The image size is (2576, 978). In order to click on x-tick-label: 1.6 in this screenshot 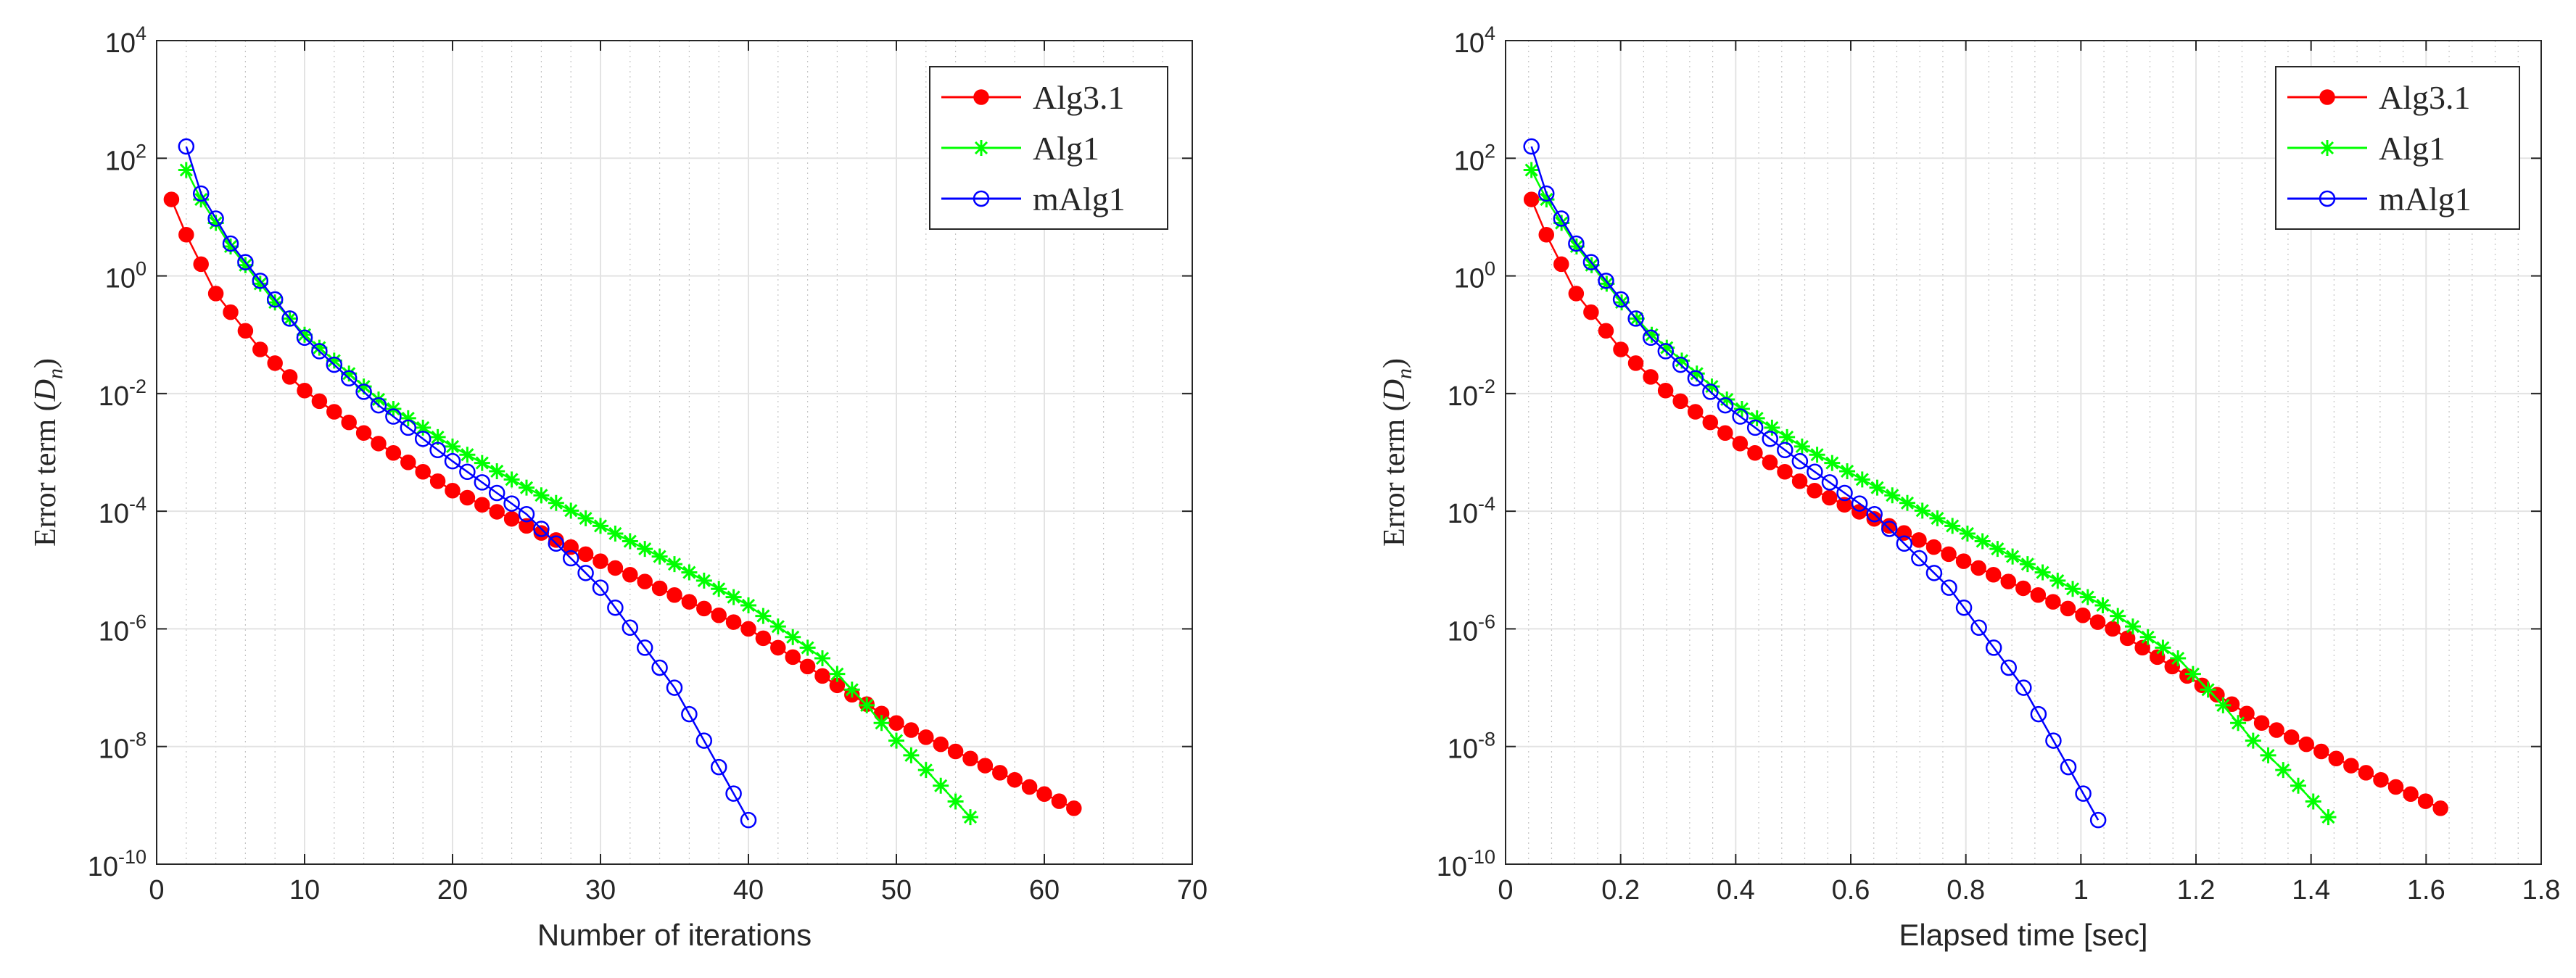, I will do `click(2426, 890)`.